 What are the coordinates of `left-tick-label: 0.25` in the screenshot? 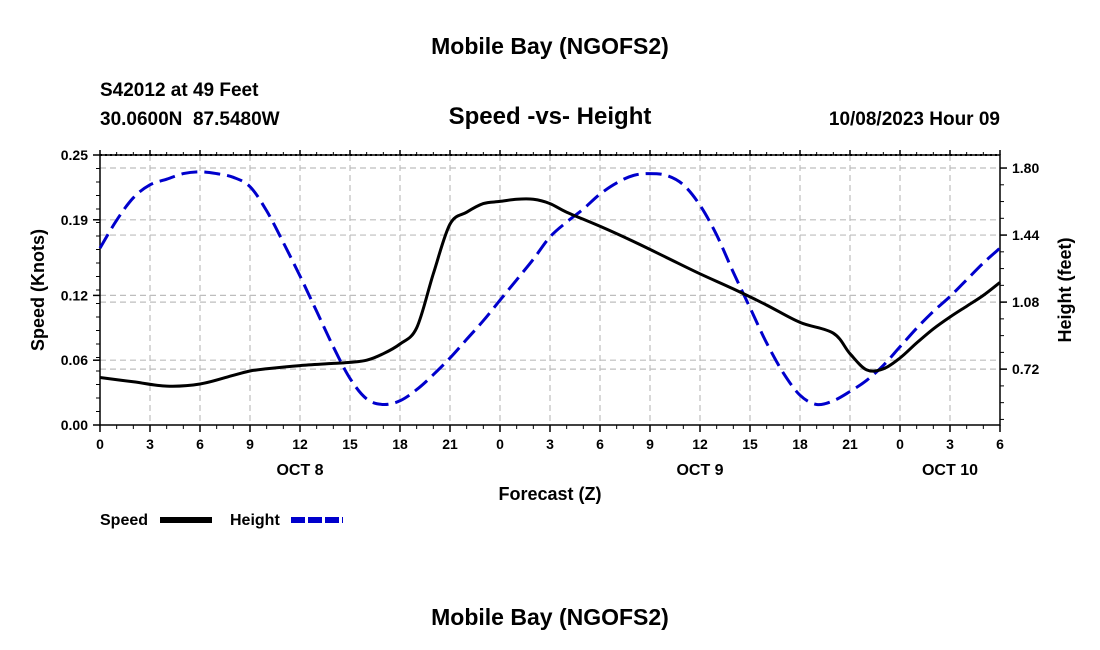 It's located at (74, 155).